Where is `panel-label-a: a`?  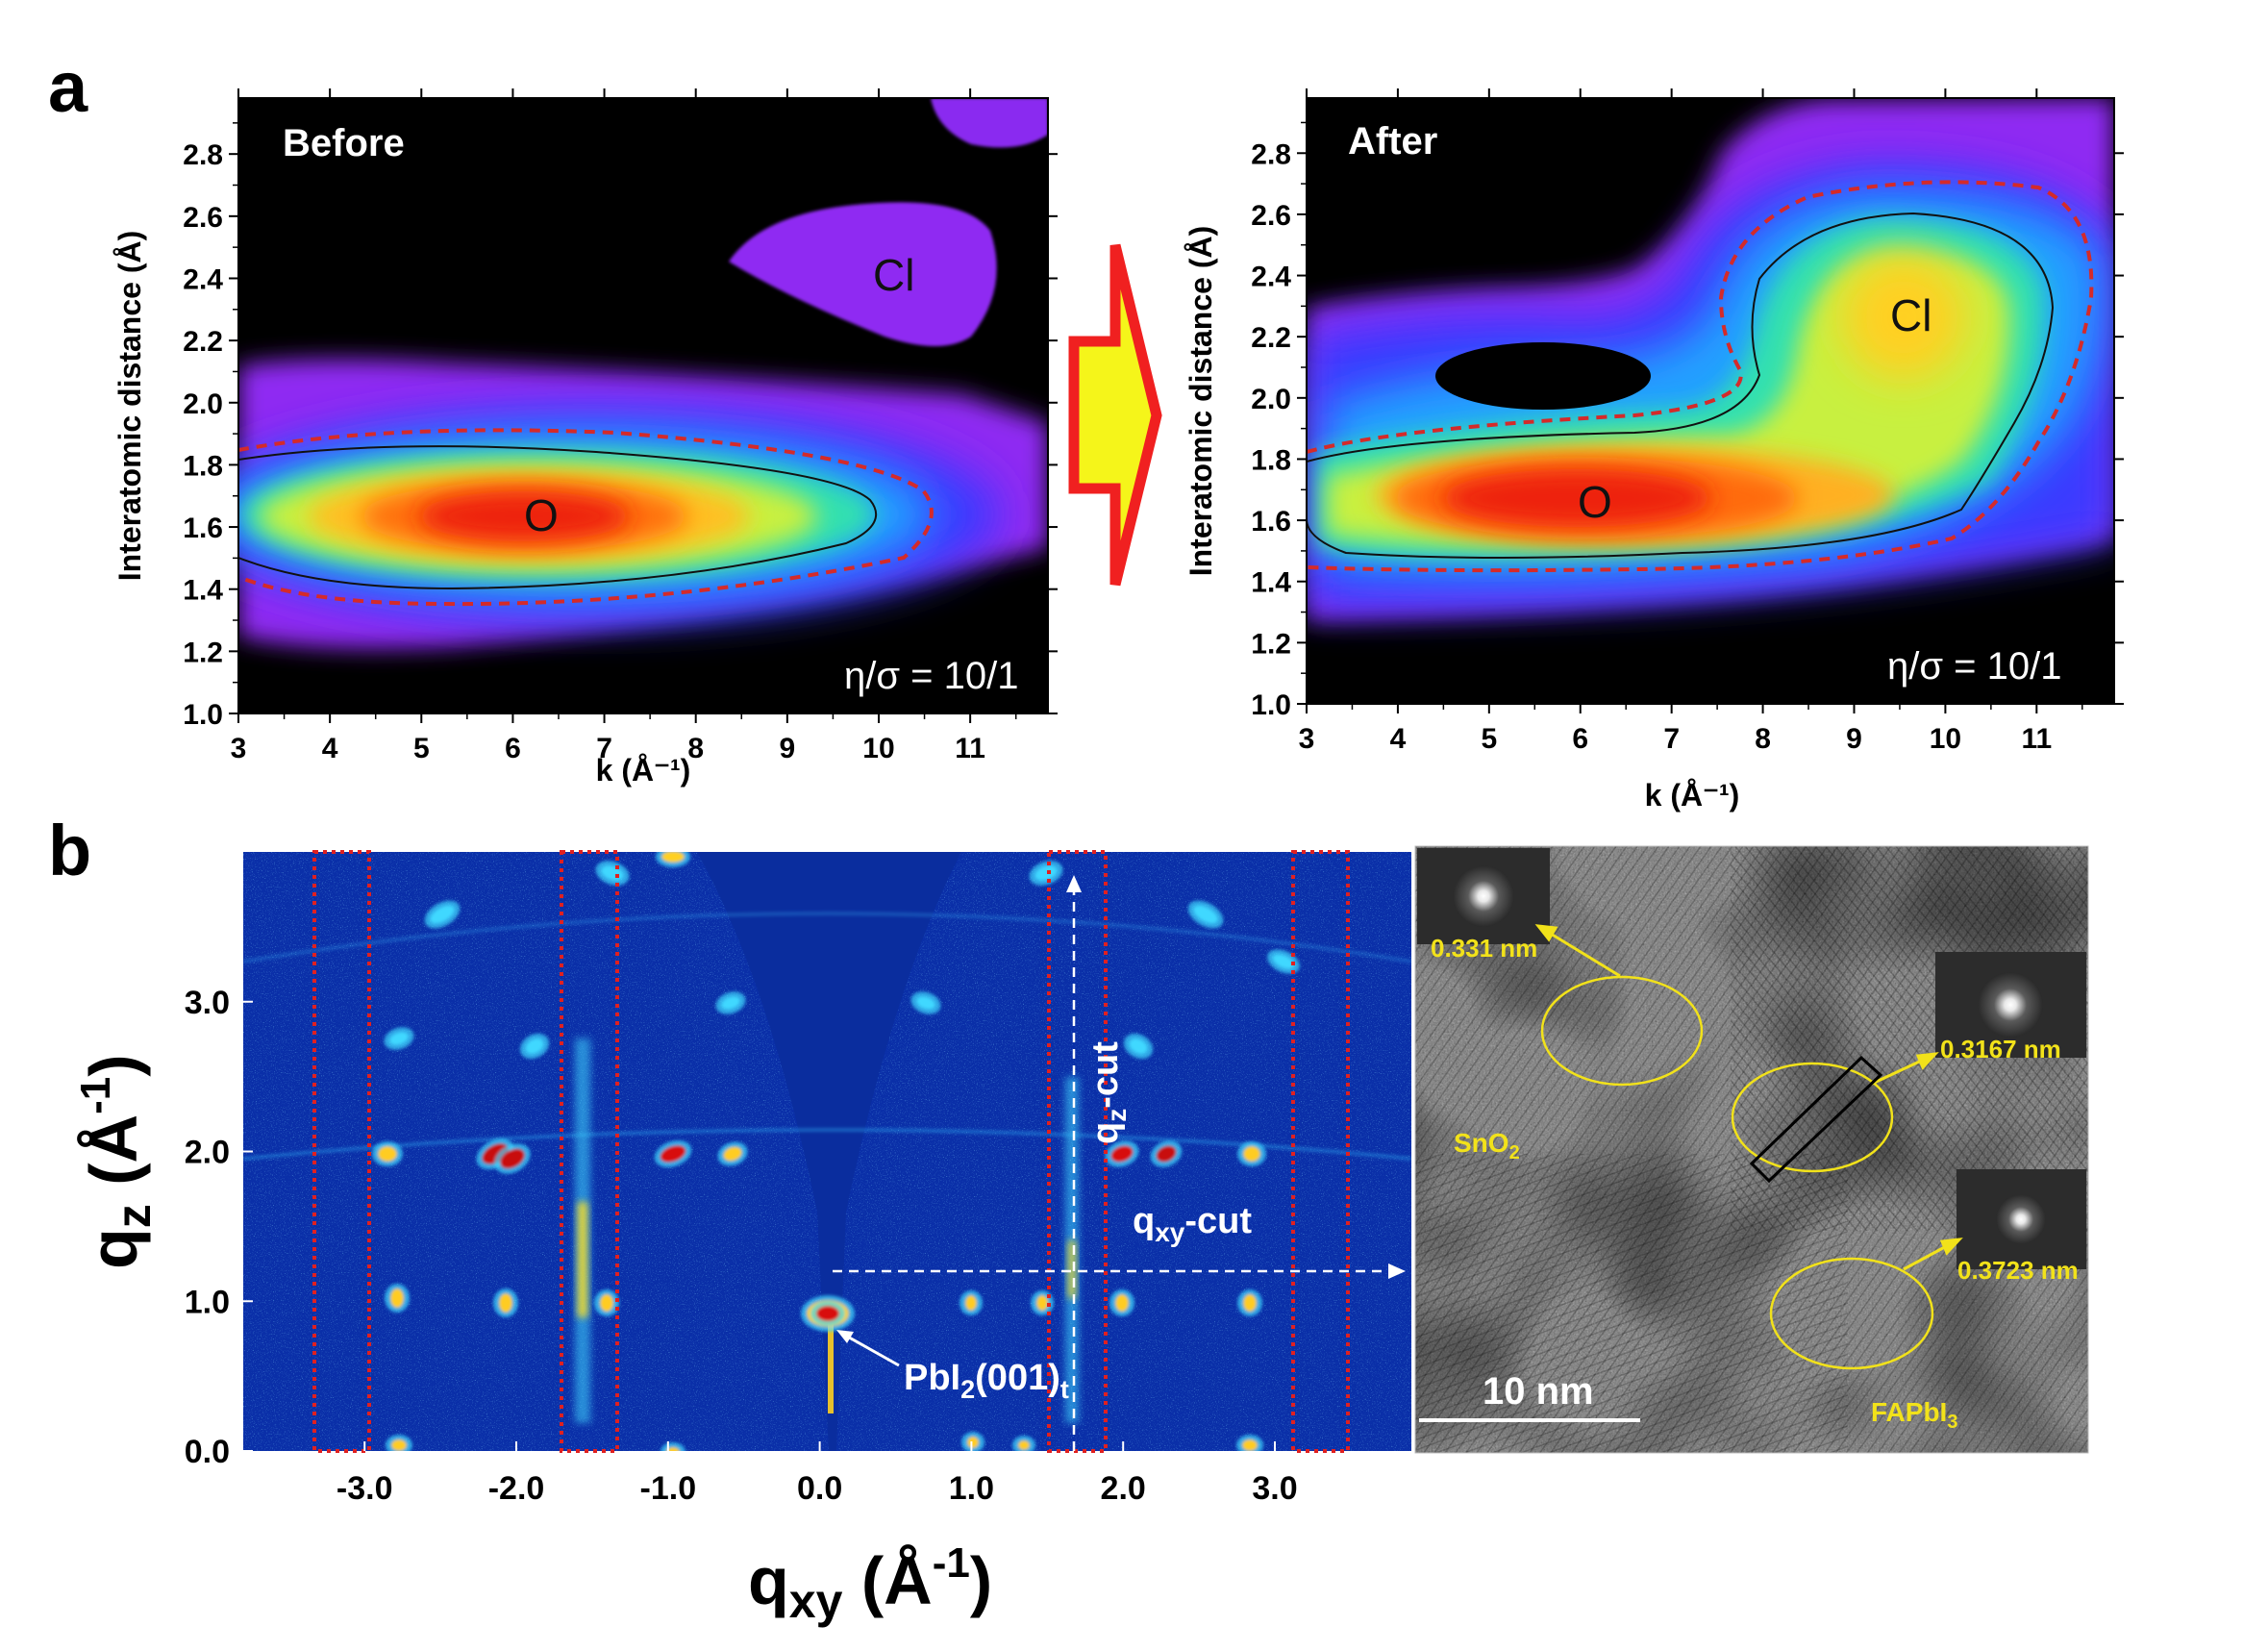
panel-label-a: a is located at coordinates (68, 87).